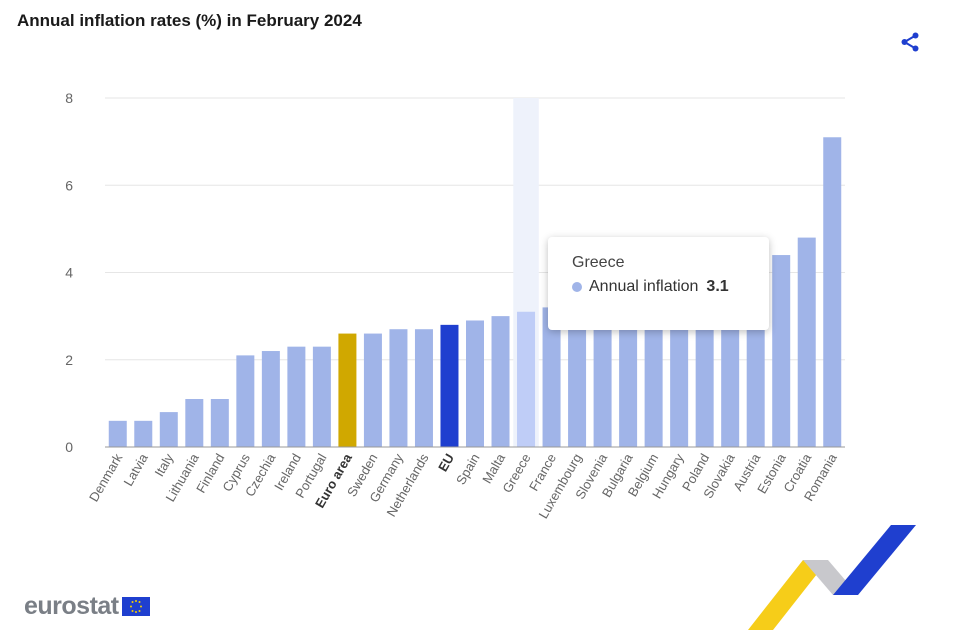  What do you see at coordinates (644, 286) in the screenshot?
I see `tooltip-series-name: Annual inflation` at bounding box center [644, 286].